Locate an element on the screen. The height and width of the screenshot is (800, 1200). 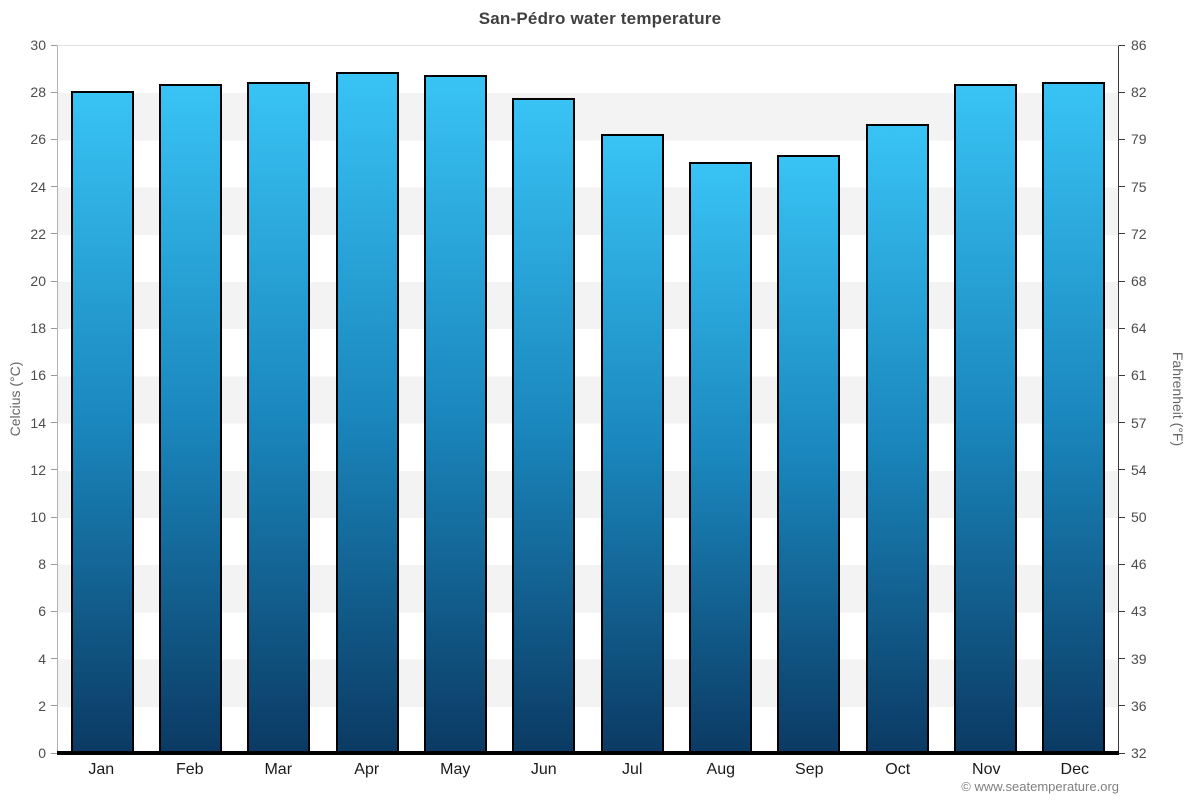
y-tick-right-36: 36 is located at coordinates (1133, 706).